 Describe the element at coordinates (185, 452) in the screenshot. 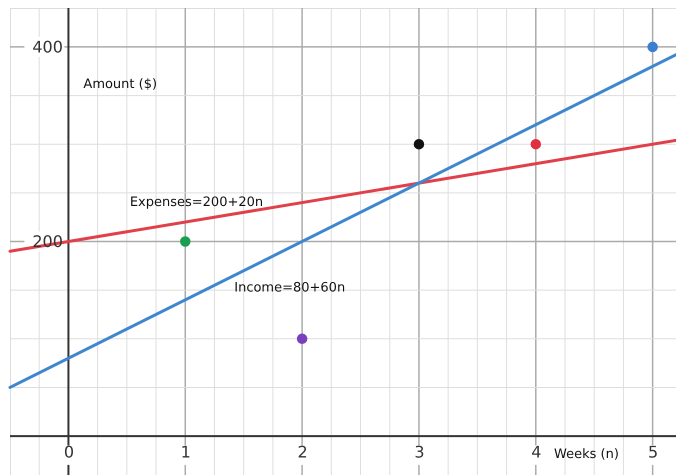

I see `x-tick-label: 1` at that location.